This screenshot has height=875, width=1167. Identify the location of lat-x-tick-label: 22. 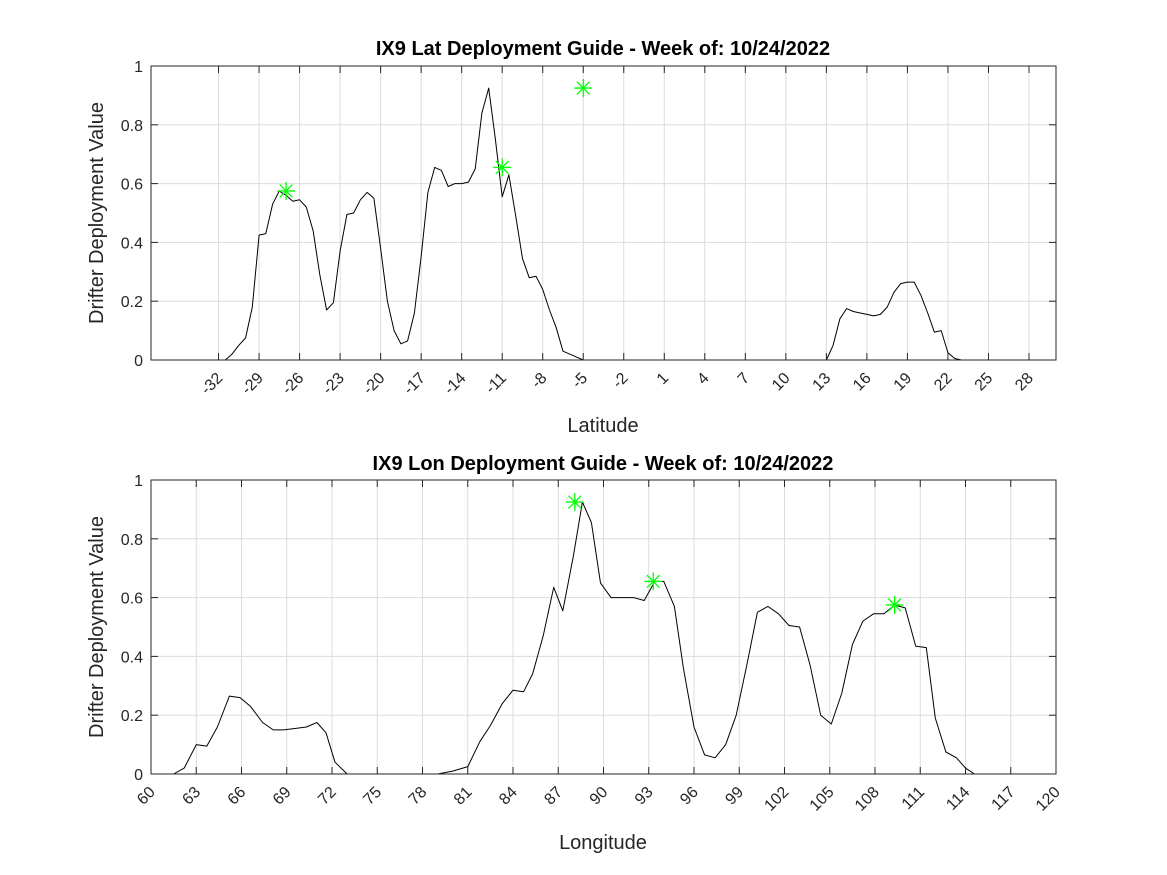
(943, 382).